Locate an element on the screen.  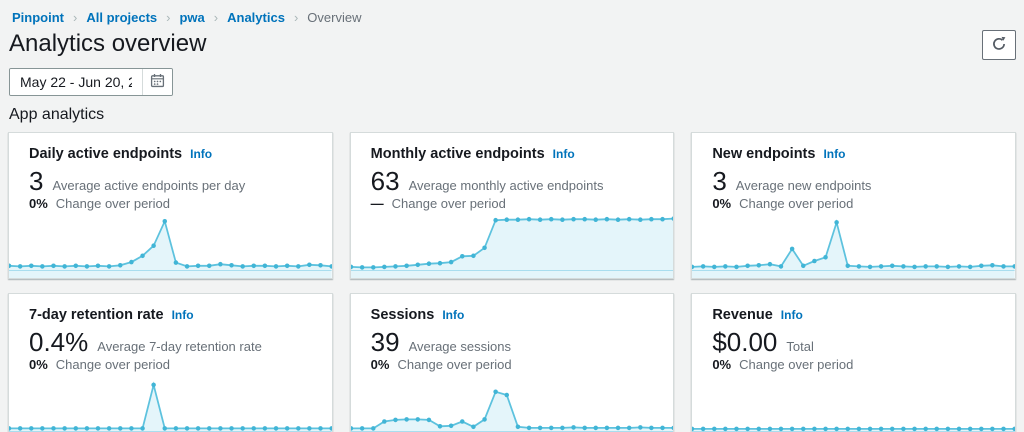
metric-value: 39 is located at coordinates (385, 342).